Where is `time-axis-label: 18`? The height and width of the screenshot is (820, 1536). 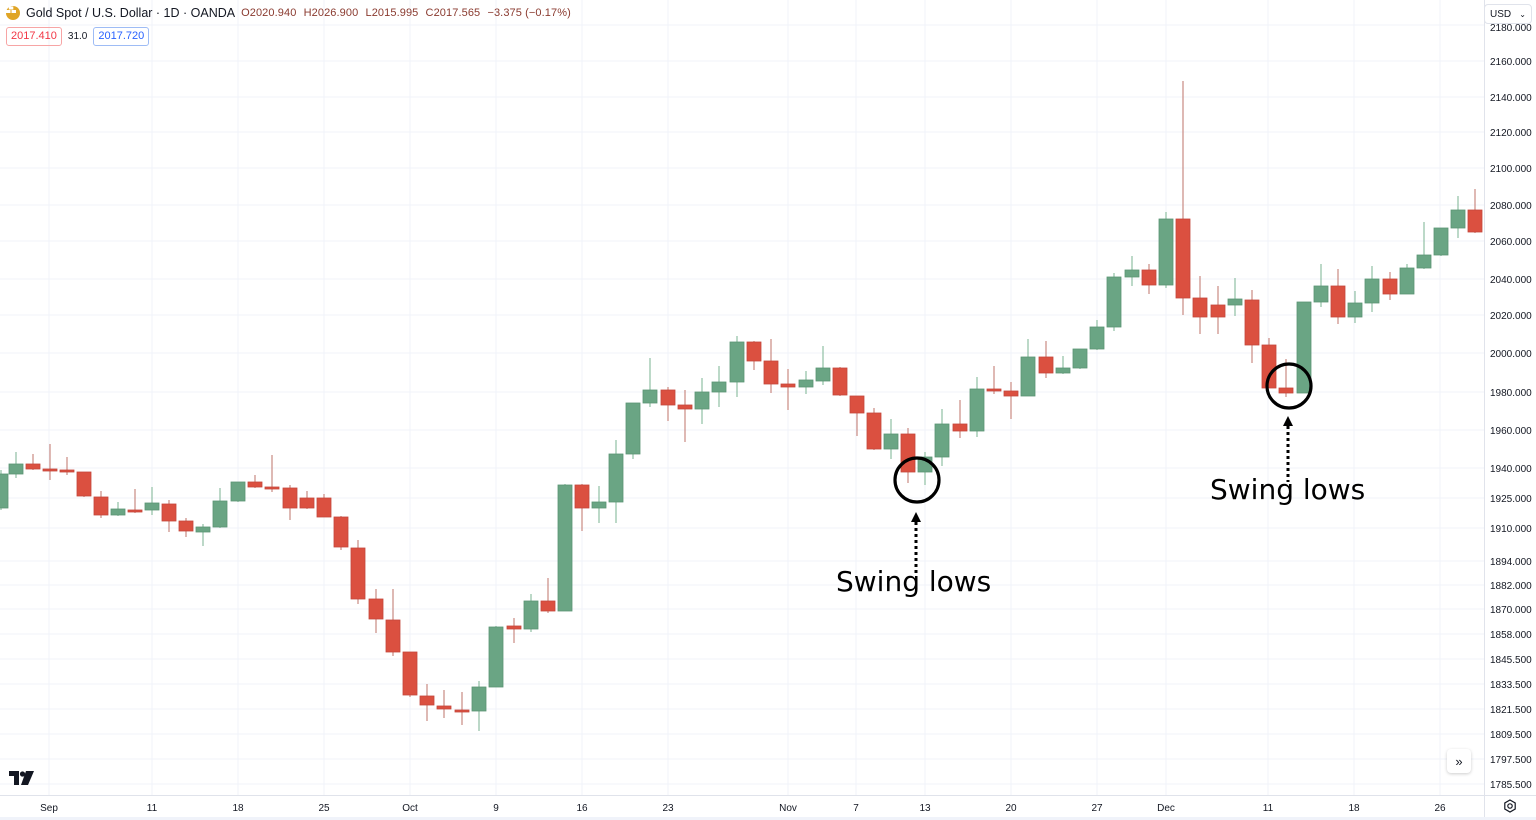 time-axis-label: 18 is located at coordinates (1354, 808).